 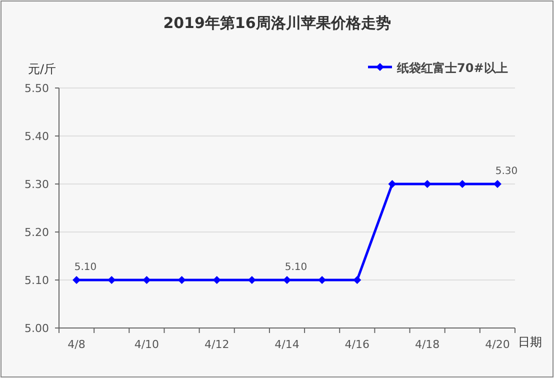 What do you see at coordinates (77, 344) in the screenshot?
I see `x-tick-label: 4/8` at bounding box center [77, 344].